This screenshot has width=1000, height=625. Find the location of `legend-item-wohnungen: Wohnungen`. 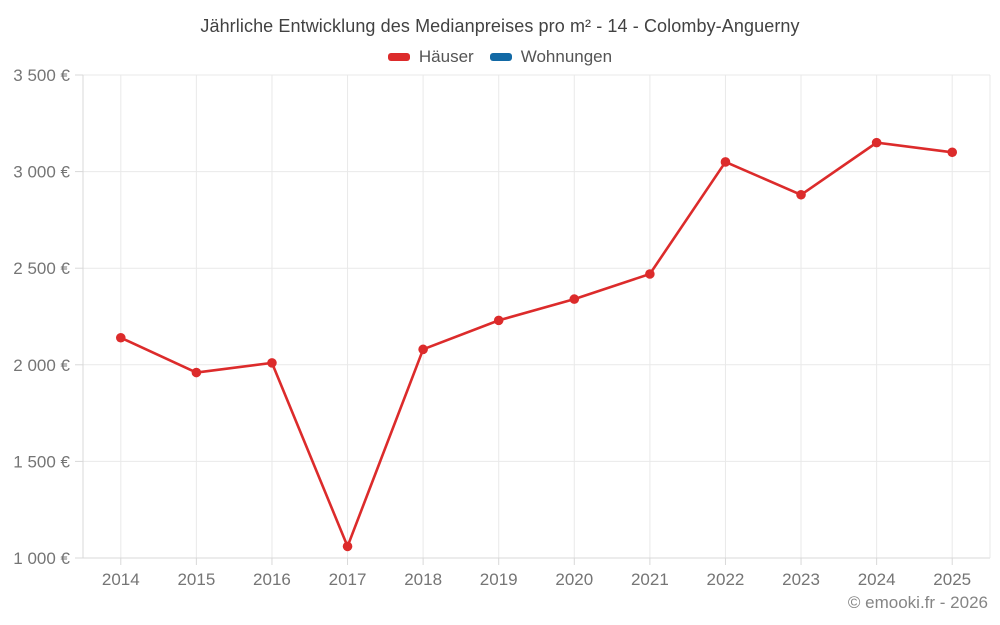

legend-item-wohnungen: Wohnungen is located at coordinates (551, 57).